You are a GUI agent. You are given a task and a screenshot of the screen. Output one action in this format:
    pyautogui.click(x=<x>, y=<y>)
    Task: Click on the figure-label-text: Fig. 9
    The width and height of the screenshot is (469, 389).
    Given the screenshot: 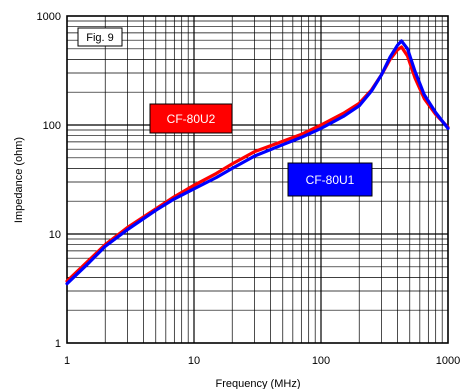 What is the action you would take?
    pyautogui.click(x=100, y=38)
    